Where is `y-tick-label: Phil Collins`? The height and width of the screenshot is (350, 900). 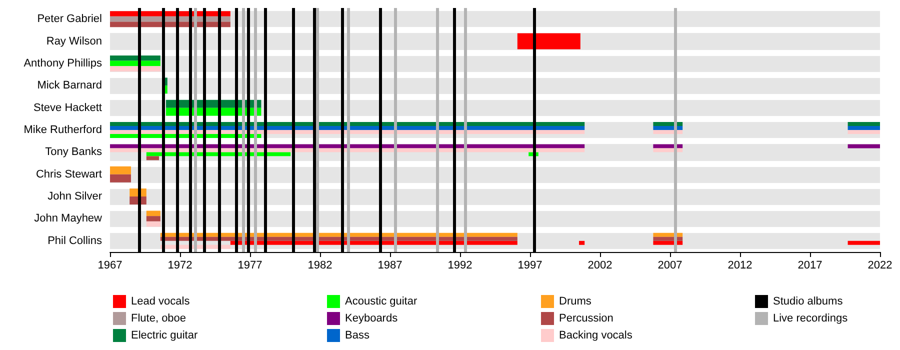 y-tick-label: Phil Collins is located at coordinates (75, 240).